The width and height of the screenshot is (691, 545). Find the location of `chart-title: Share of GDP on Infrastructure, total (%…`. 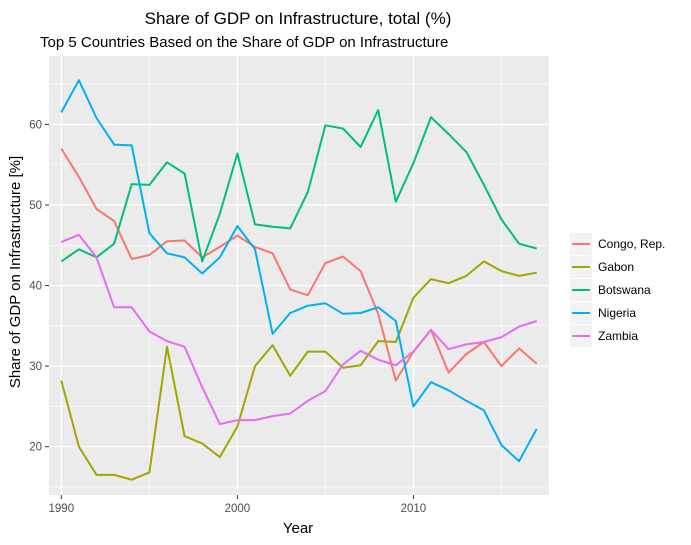

chart-title: Share of GDP on Infrastructure, total (%… is located at coordinates (298, 18).